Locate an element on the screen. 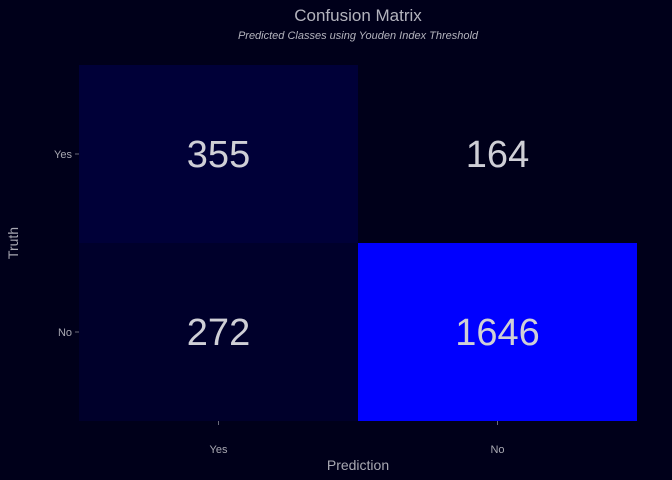 The image size is (672, 480). x-tick-label: No is located at coordinates (497, 450).